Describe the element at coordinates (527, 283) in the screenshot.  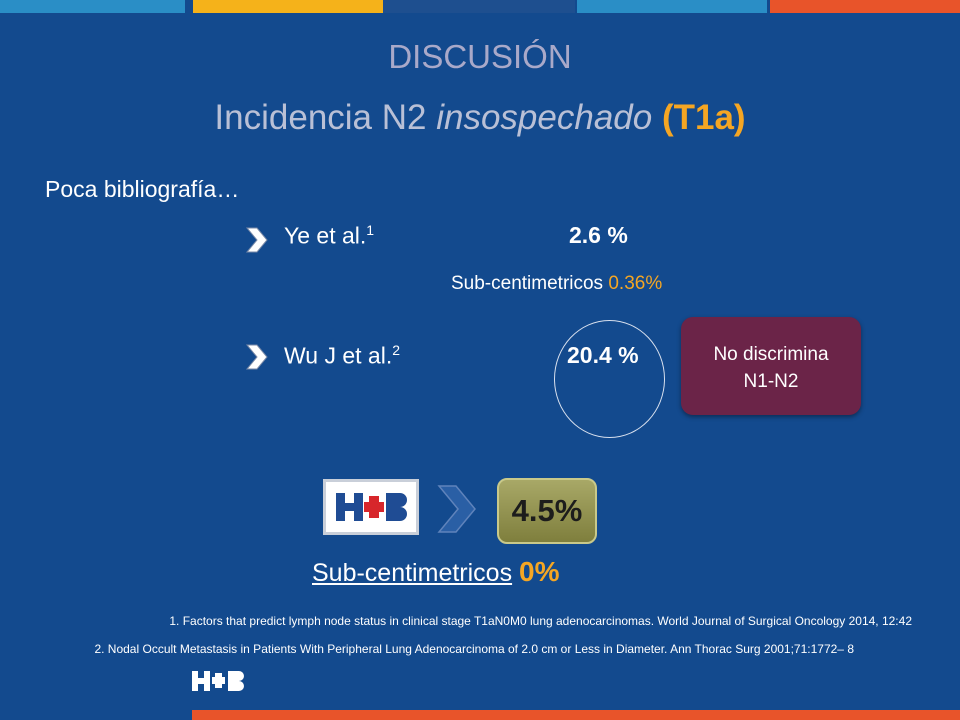
I see `subcentimetric-label: Sub-centimetricos` at that location.